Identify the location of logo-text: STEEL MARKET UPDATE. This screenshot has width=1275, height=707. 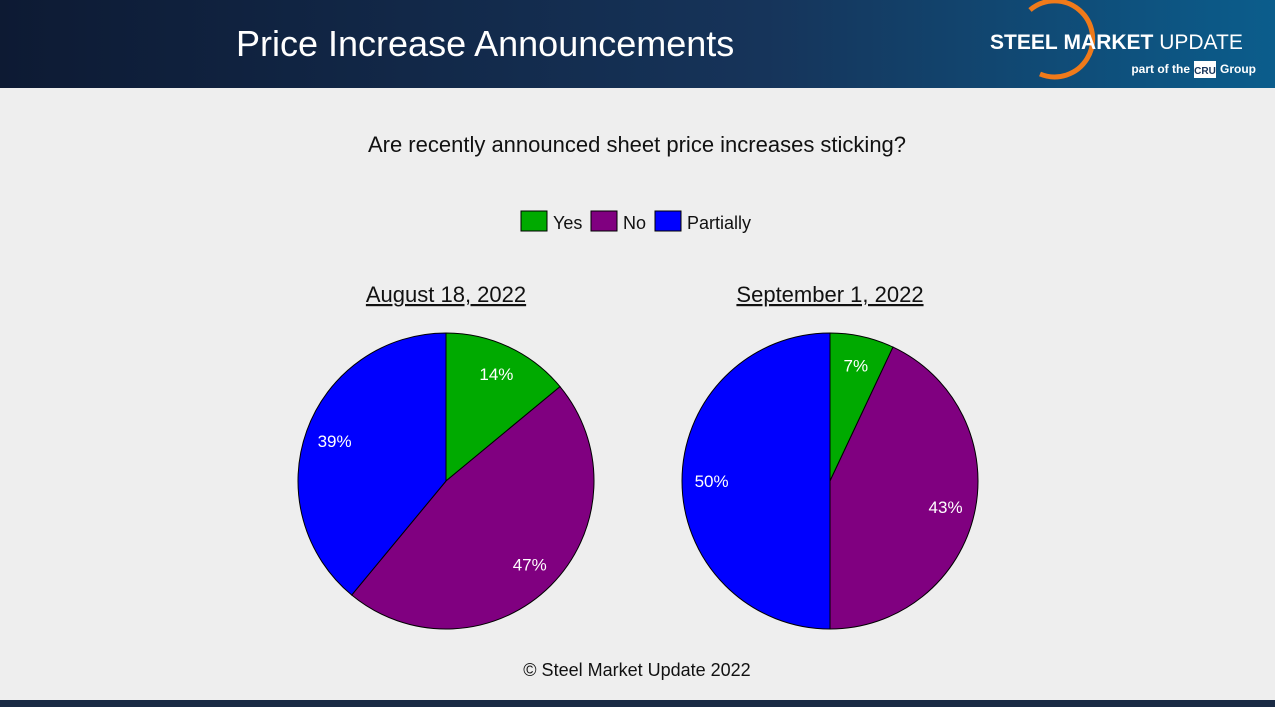
(1116, 42).